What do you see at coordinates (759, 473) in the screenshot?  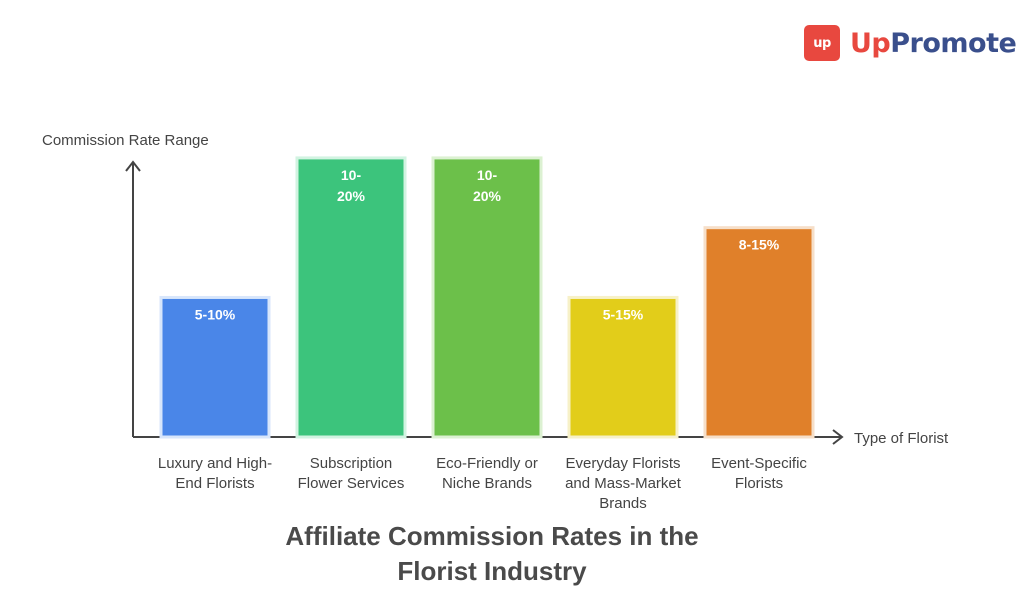 I see `category-label: Event-Specific Florists` at bounding box center [759, 473].